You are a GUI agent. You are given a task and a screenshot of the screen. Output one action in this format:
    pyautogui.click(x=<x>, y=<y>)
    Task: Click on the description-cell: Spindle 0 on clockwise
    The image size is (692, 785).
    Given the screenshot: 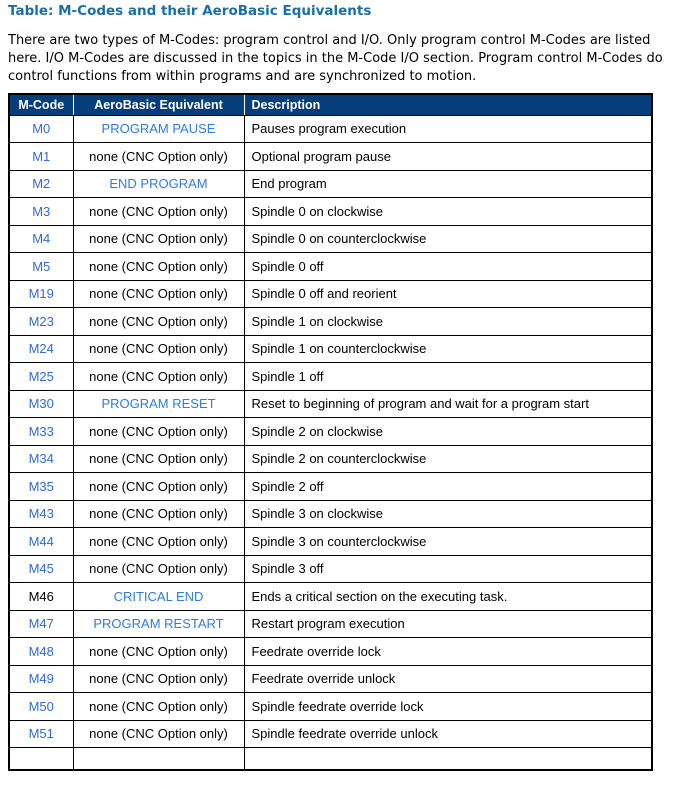 What is the action you would take?
    pyautogui.click(x=448, y=211)
    